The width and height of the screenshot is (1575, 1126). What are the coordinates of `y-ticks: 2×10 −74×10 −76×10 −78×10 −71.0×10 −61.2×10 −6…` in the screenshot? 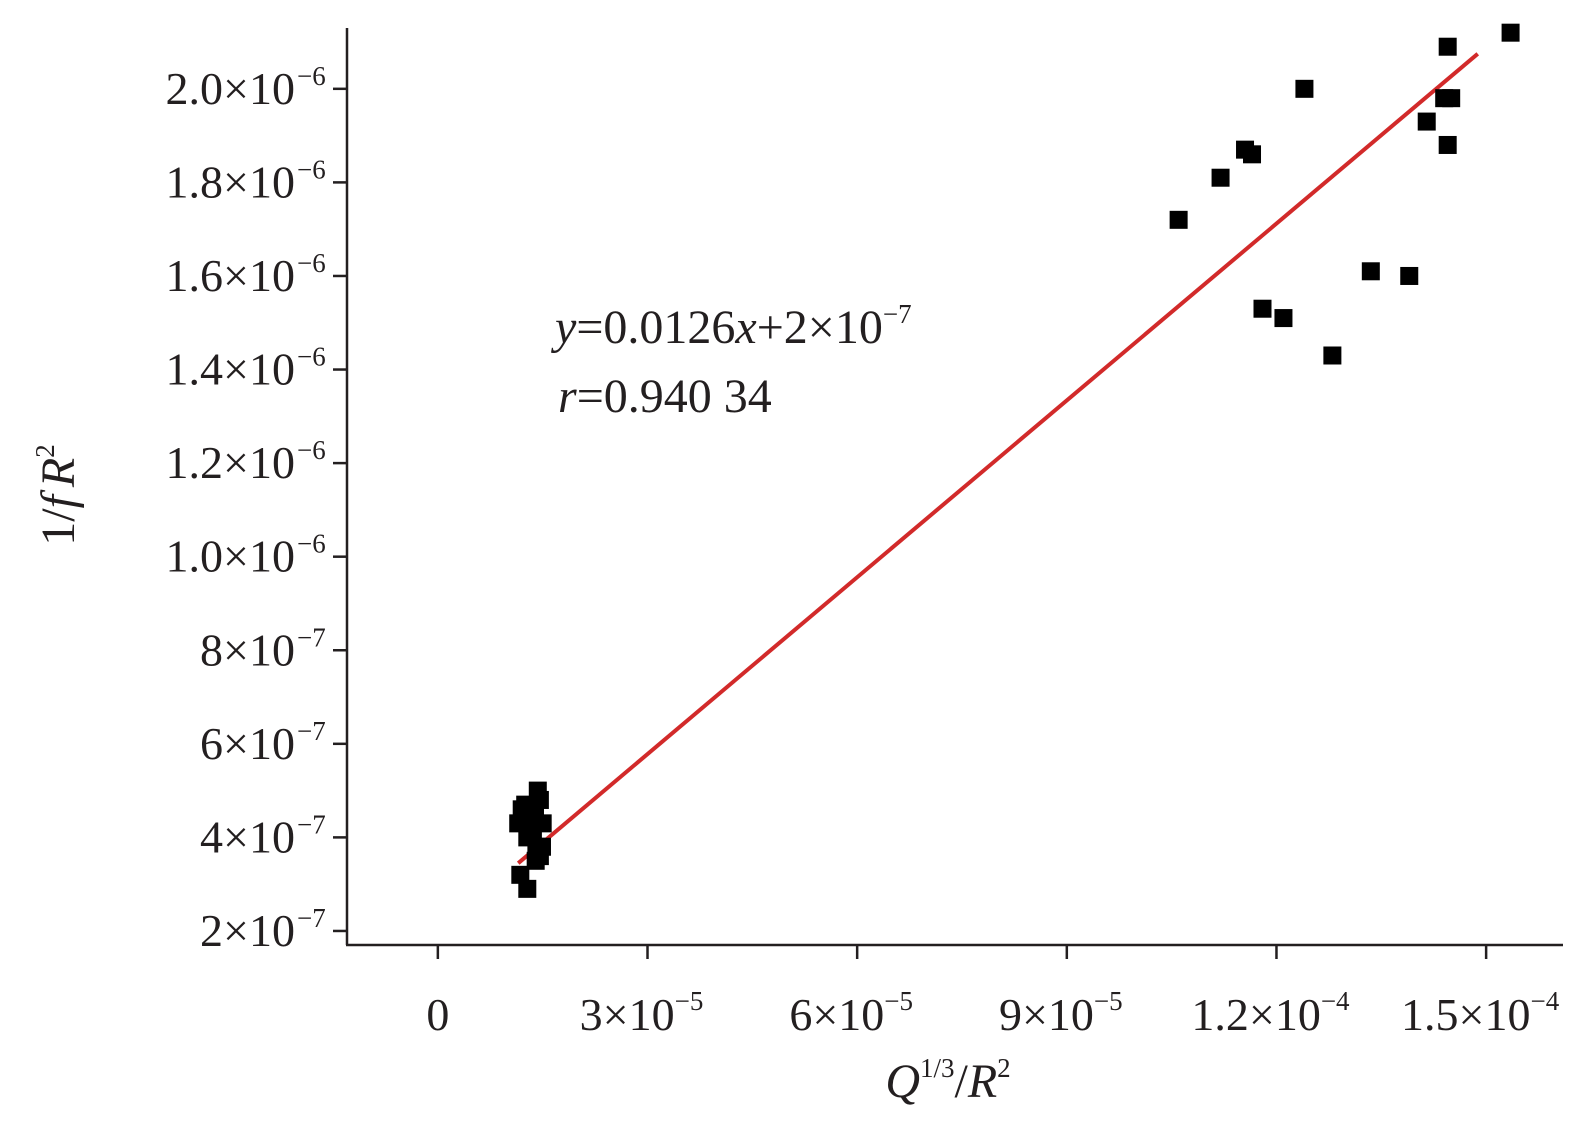 It's located at (256, 508).